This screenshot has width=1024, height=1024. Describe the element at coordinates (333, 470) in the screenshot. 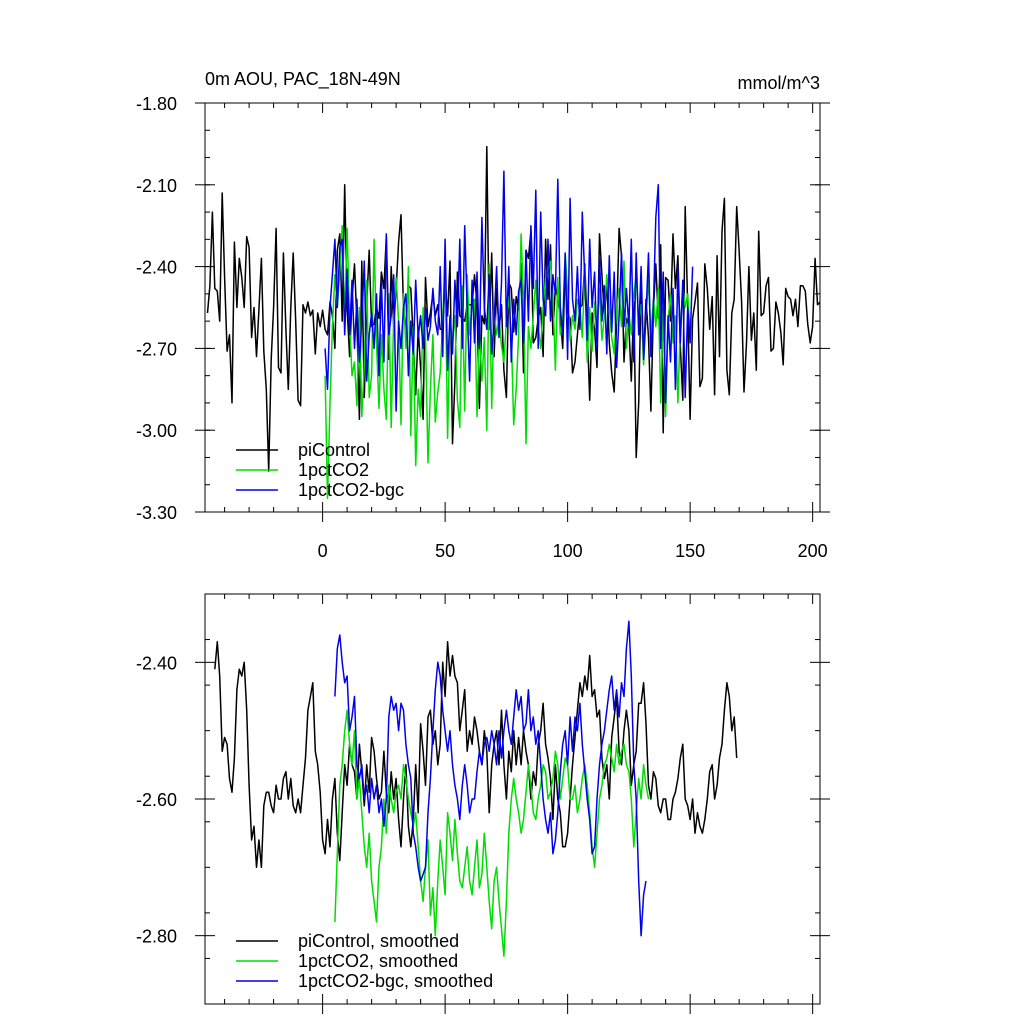

I see `legend-label: 1pctCO2` at that location.